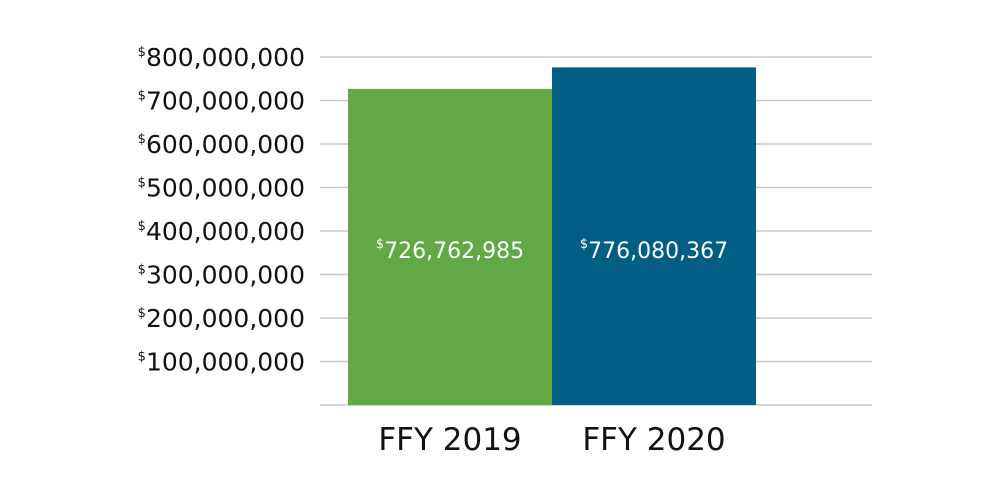  What do you see at coordinates (221, 231) in the screenshot?
I see `y-tick-label: $400,000,000` at bounding box center [221, 231].